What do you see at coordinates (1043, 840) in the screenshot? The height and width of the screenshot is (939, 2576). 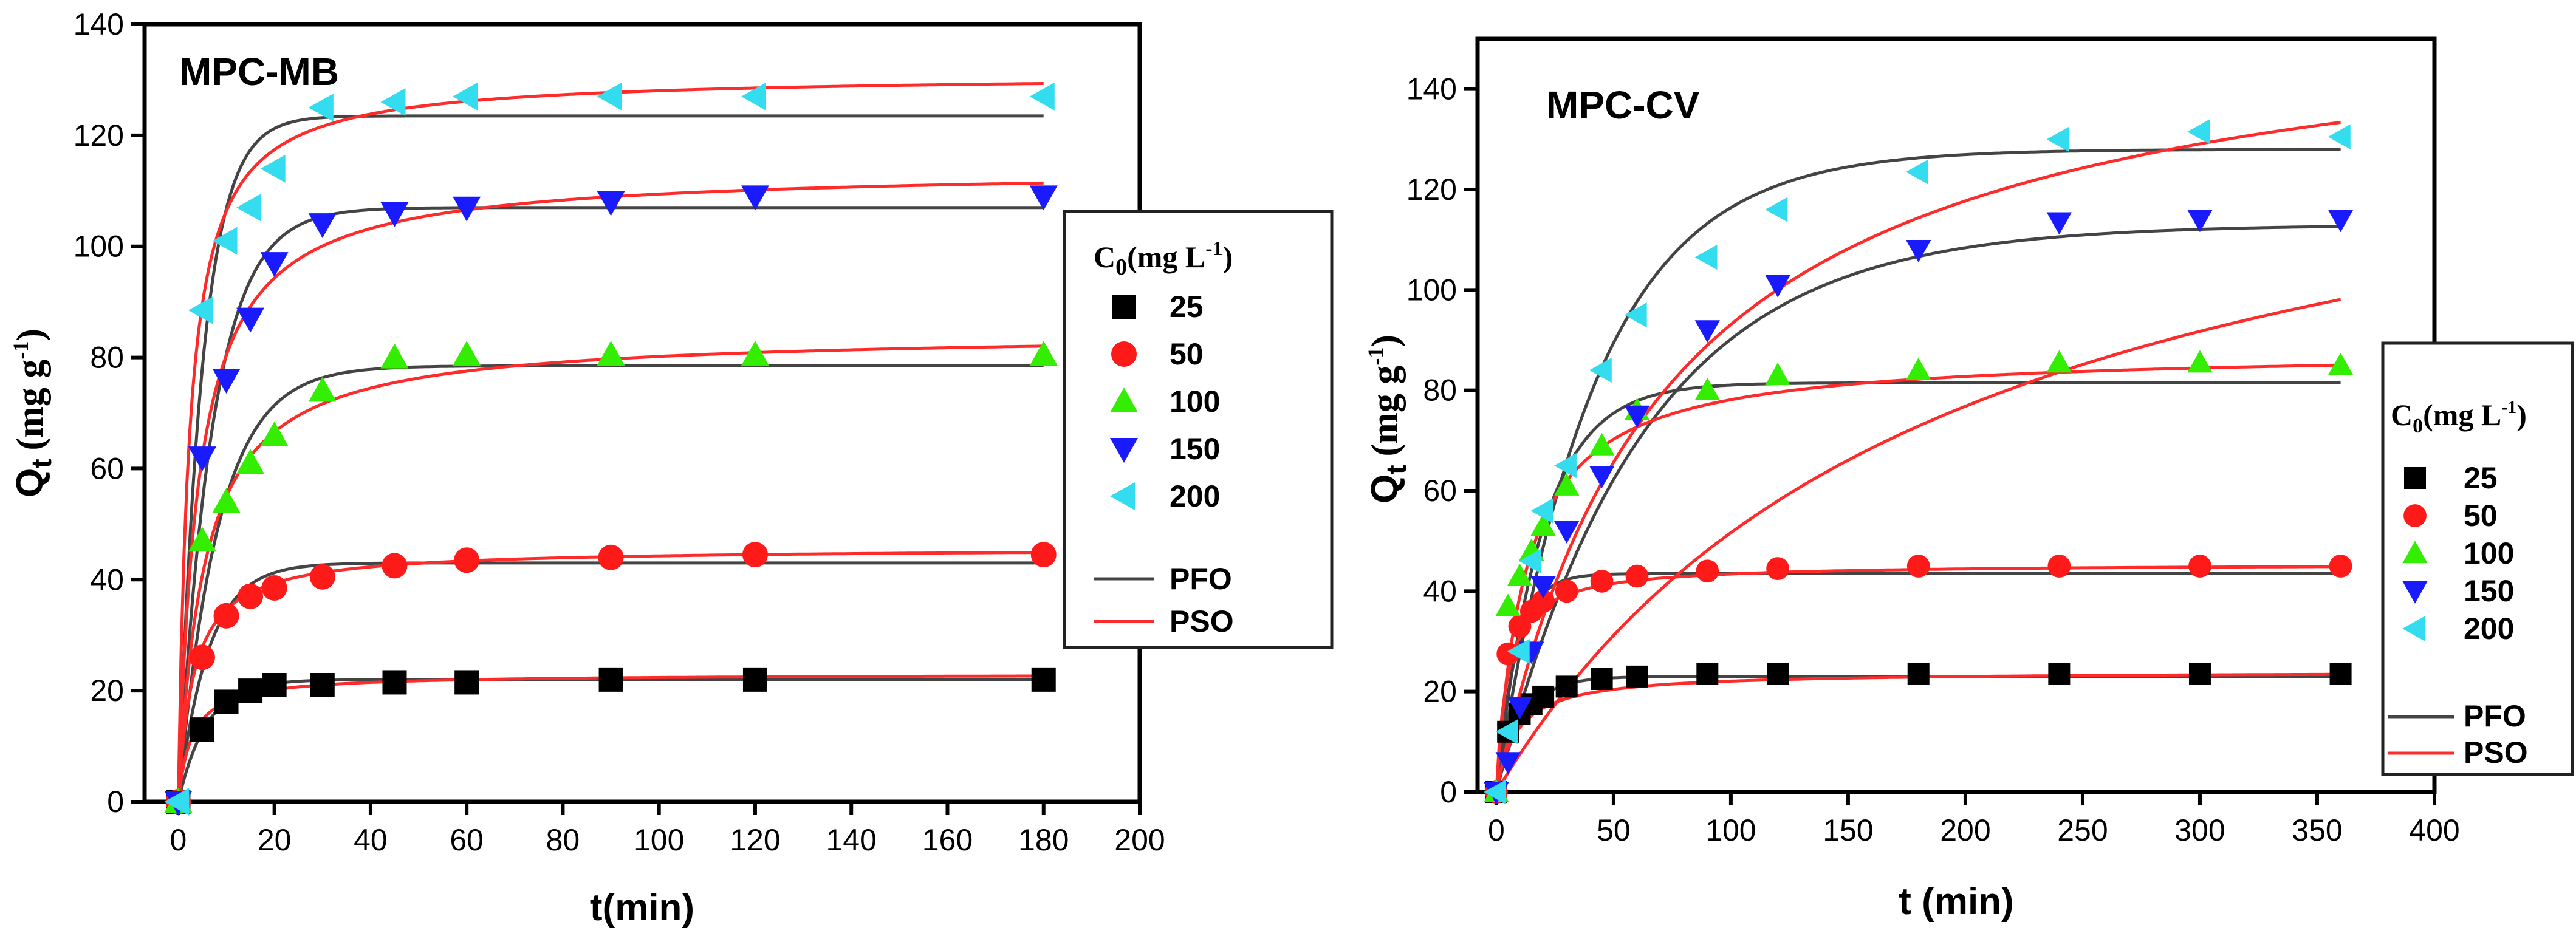 I see `x-tick-label: 180` at bounding box center [1043, 840].